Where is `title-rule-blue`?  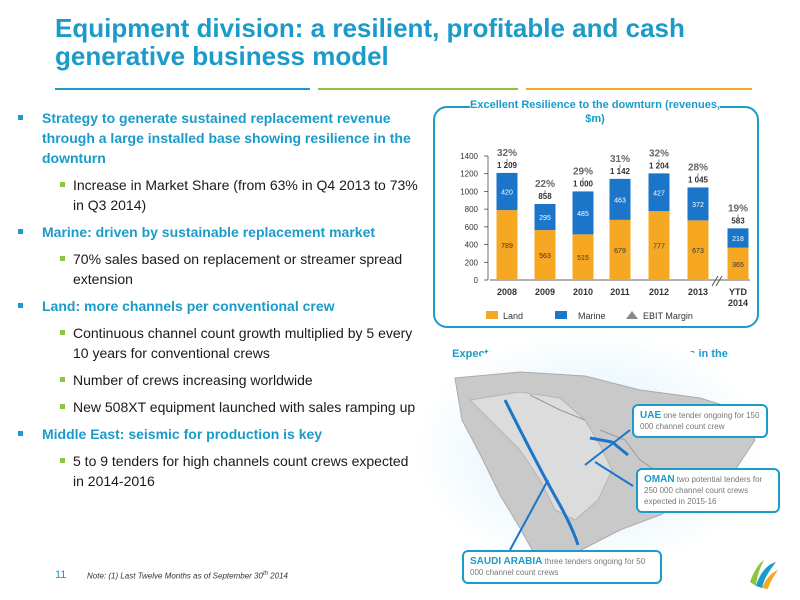 title-rule-blue is located at coordinates (182, 89).